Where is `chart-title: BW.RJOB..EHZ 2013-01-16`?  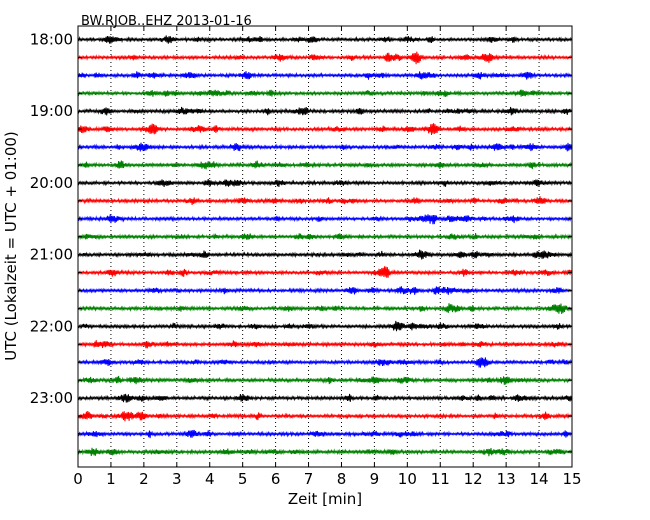
chart-title: BW.RJOB..EHZ 2013-01-16 is located at coordinates (166, 21).